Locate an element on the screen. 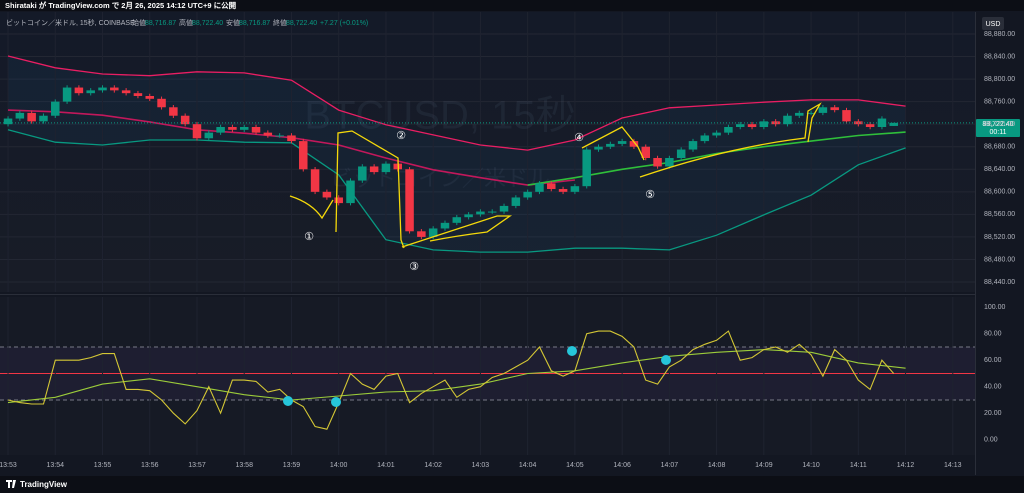  y-tick-label: 88,520.00 is located at coordinates (999, 237).